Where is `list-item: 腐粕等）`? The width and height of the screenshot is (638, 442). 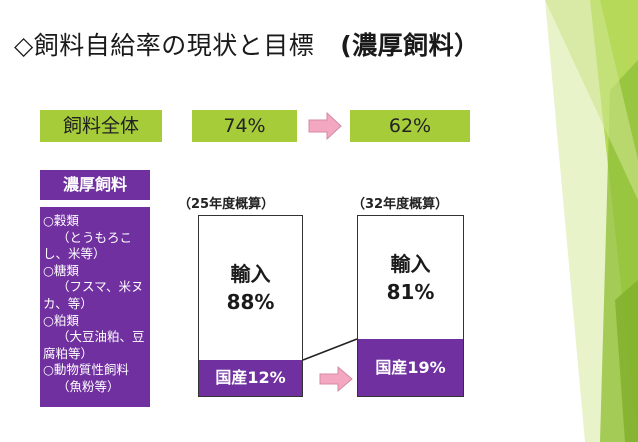
list-item: 腐粕等） is located at coordinates (68, 353).